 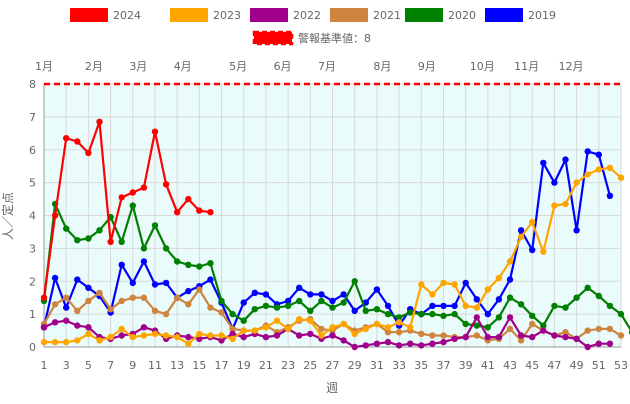 What do you see at coordinates (355, 365) in the screenshot?
I see `x-tick-label: 29` at bounding box center [355, 365].